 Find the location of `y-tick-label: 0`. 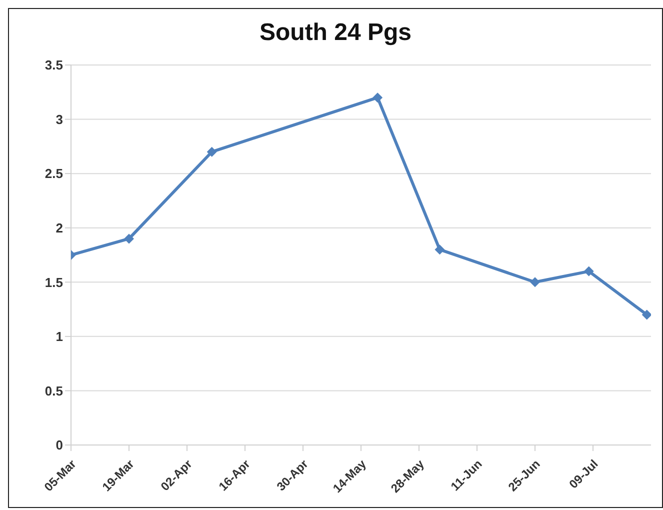

y-tick-label: 0 is located at coordinates (59, 445).